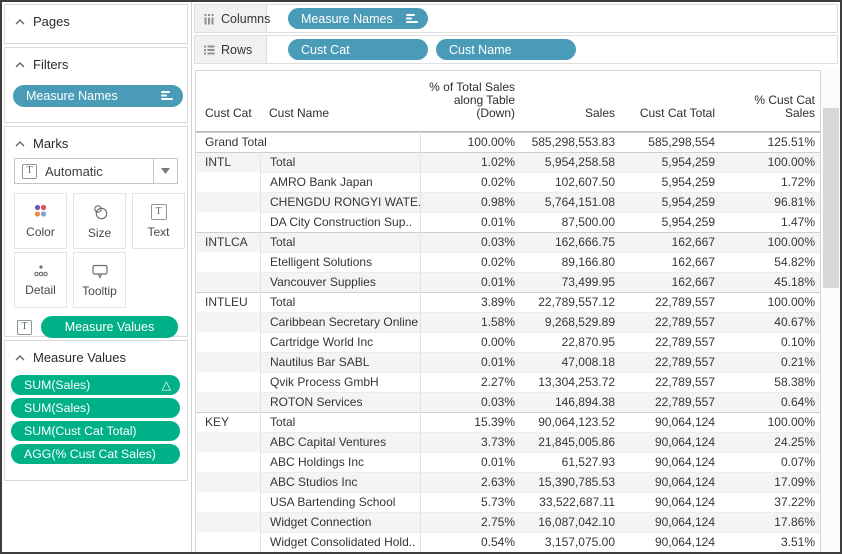 This screenshot has width=842, height=554. I want to click on text-button: T Text, so click(158, 221).